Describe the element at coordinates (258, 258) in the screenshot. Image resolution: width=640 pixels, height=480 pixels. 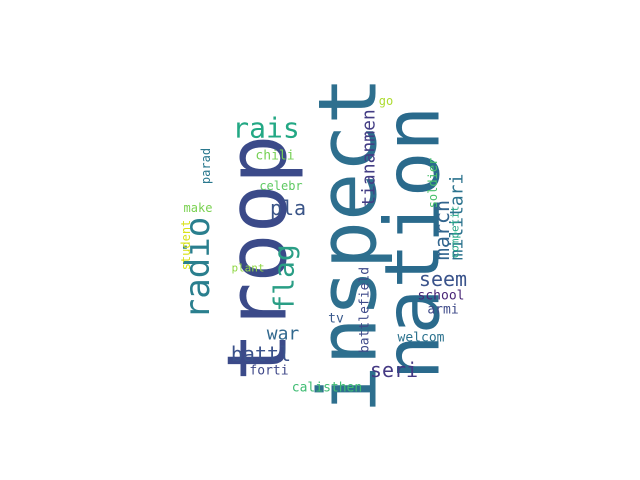
I see `word-troop: troop` at that location.